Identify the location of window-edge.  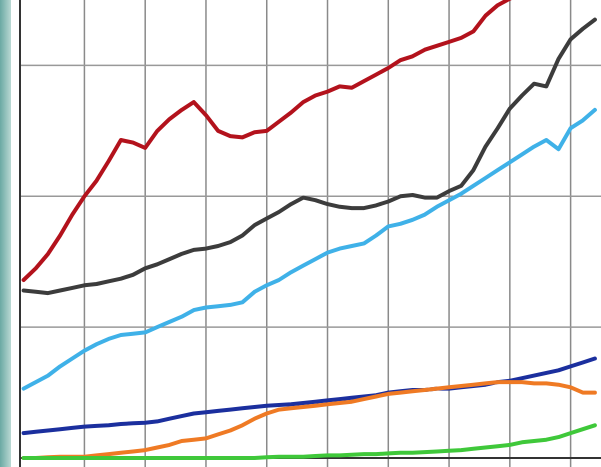
(5, 233).